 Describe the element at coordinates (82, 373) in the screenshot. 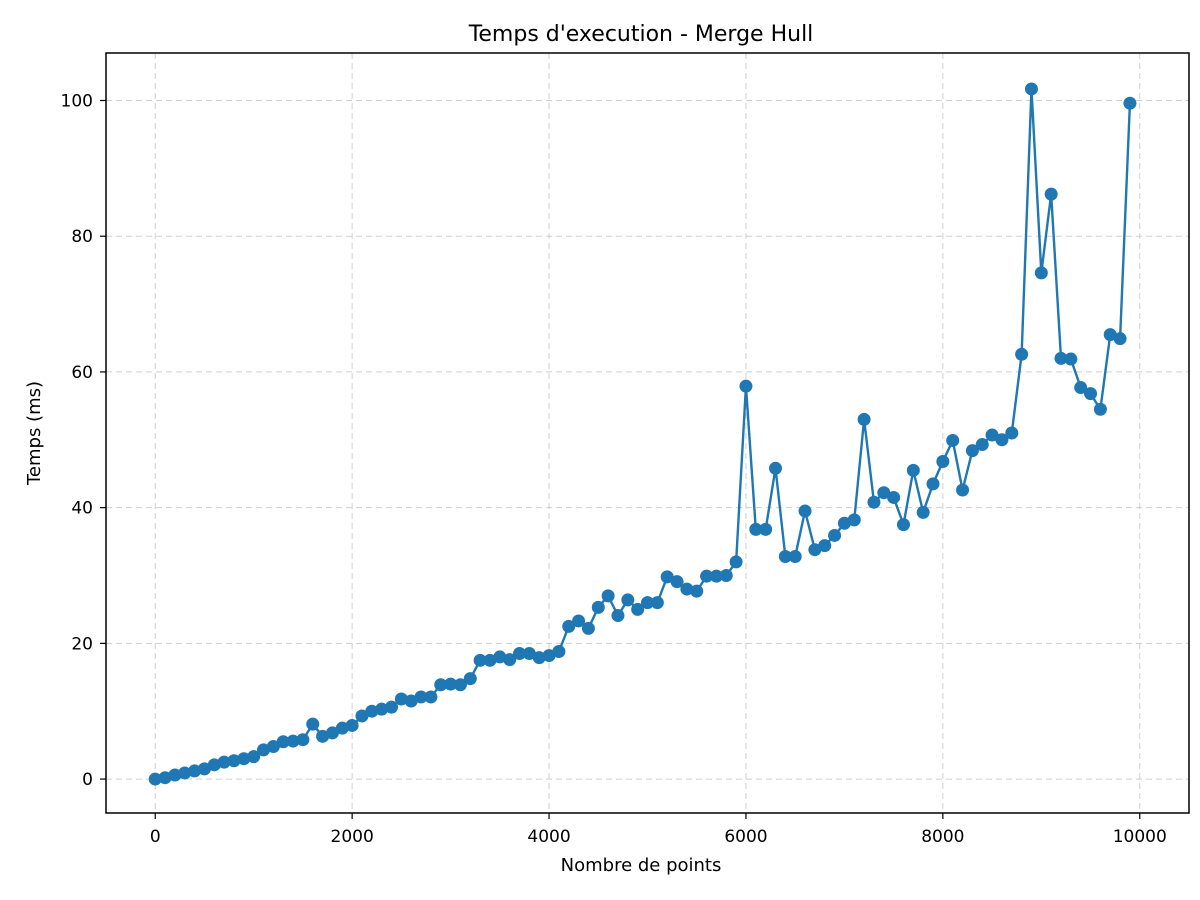

I see `y-tick-label: 60` at that location.